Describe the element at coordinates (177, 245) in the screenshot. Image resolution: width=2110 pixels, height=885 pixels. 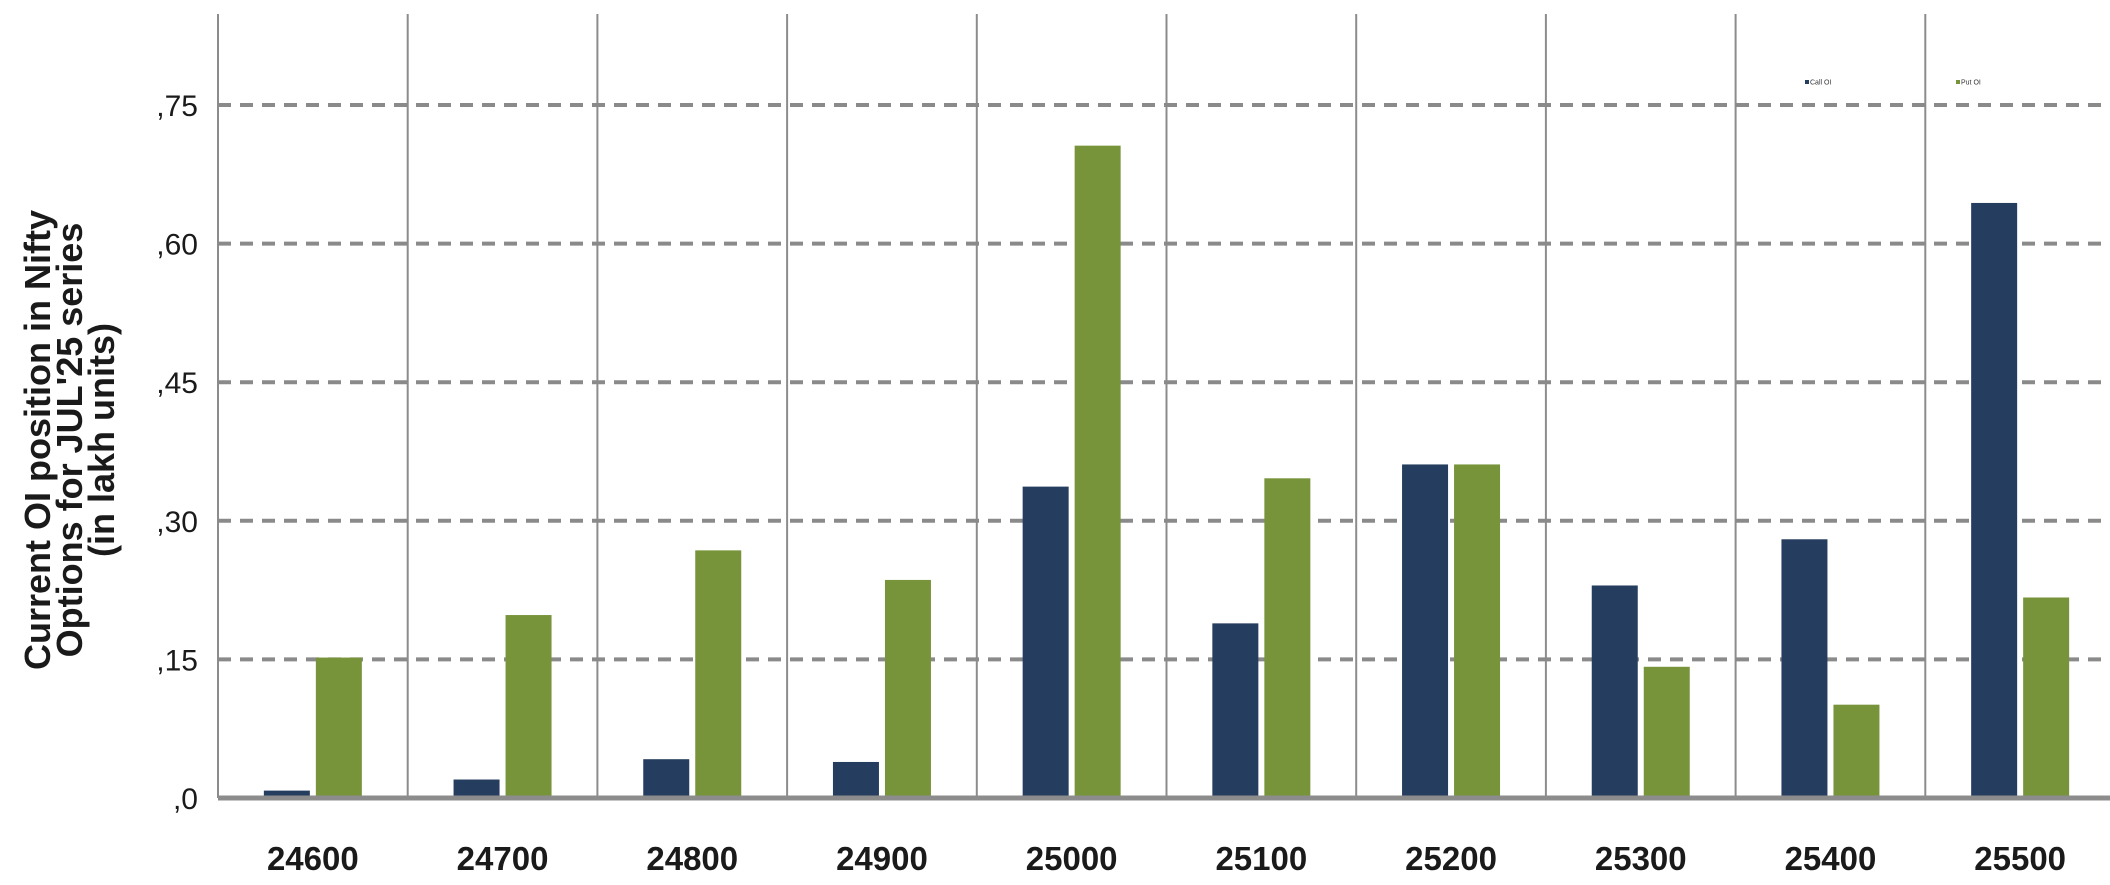
I see `y-tick-label-4: ,60` at that location.